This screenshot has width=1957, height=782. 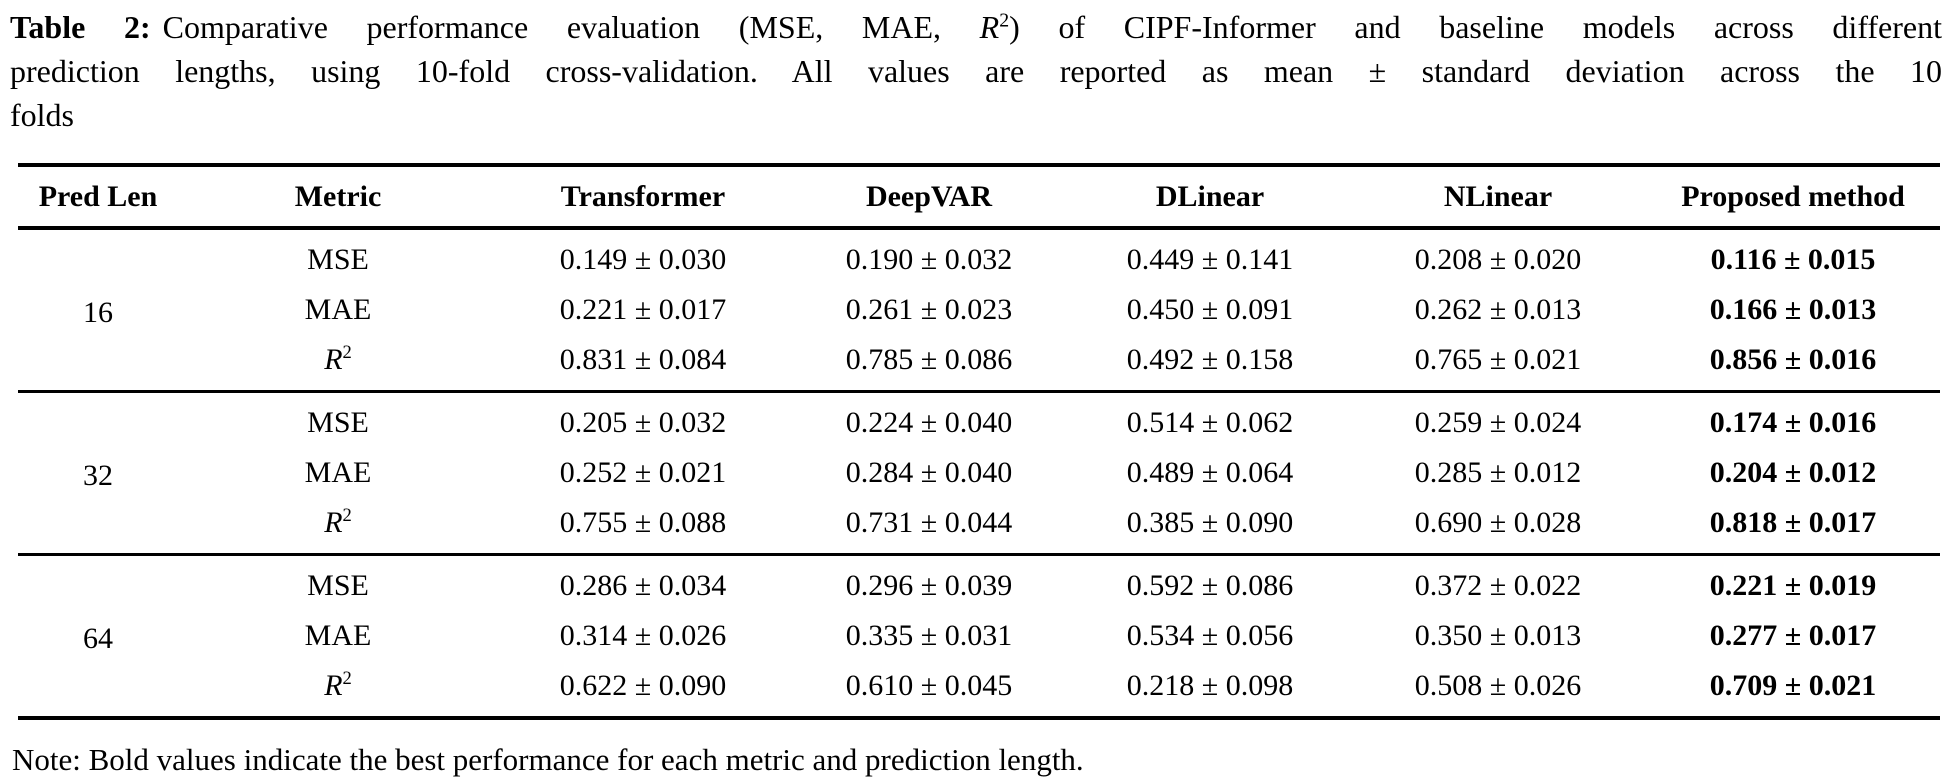 What do you see at coordinates (1210, 585) in the screenshot?
I see `value-cell-dlinear: 0.592 ± 0.086` at bounding box center [1210, 585].